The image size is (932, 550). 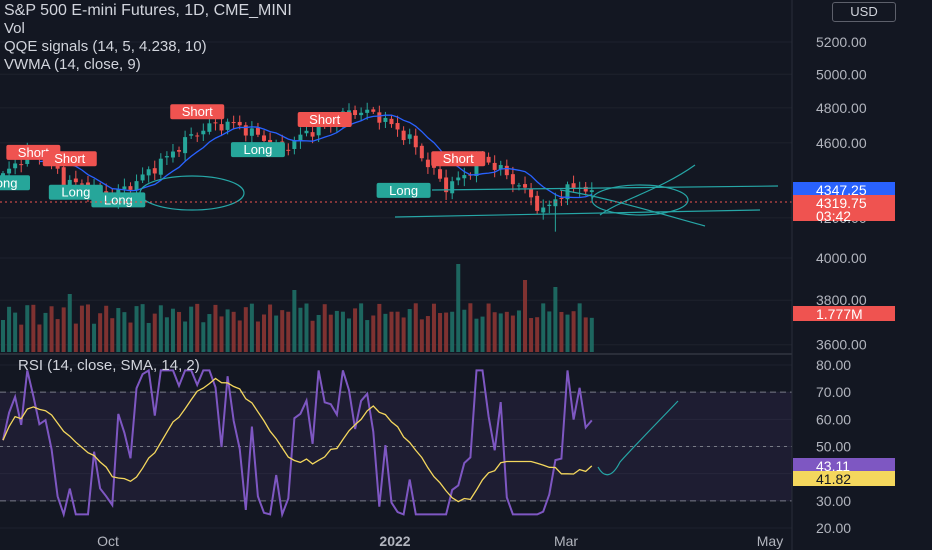 I want to click on time-axis: Oct 2022 Mar May, so click(x=440, y=541).